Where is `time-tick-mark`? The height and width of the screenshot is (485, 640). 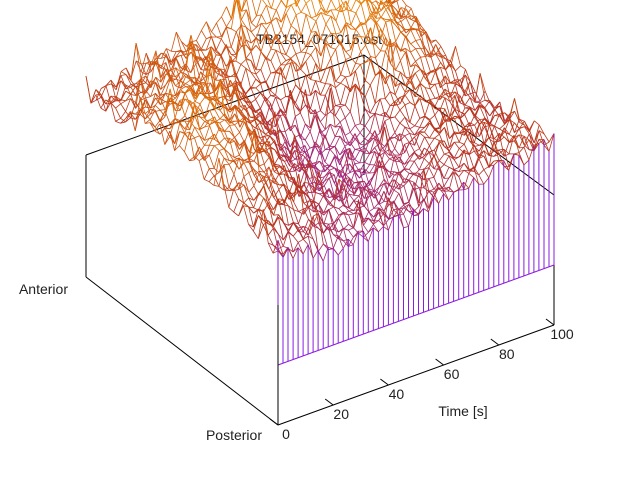 time-tick-mark is located at coordinates (384, 382).